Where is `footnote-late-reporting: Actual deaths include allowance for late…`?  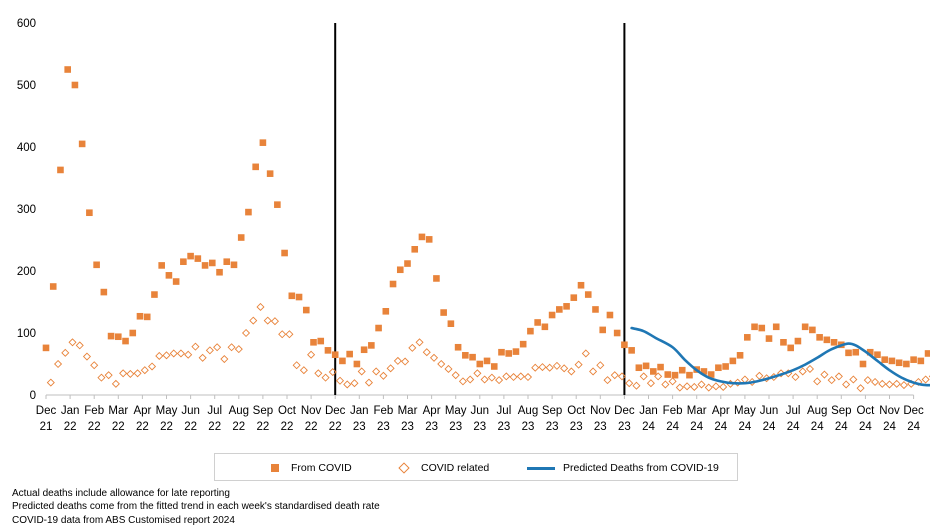
footnote-late-reporting: Actual deaths include allowance for late… is located at coordinates (121, 493).